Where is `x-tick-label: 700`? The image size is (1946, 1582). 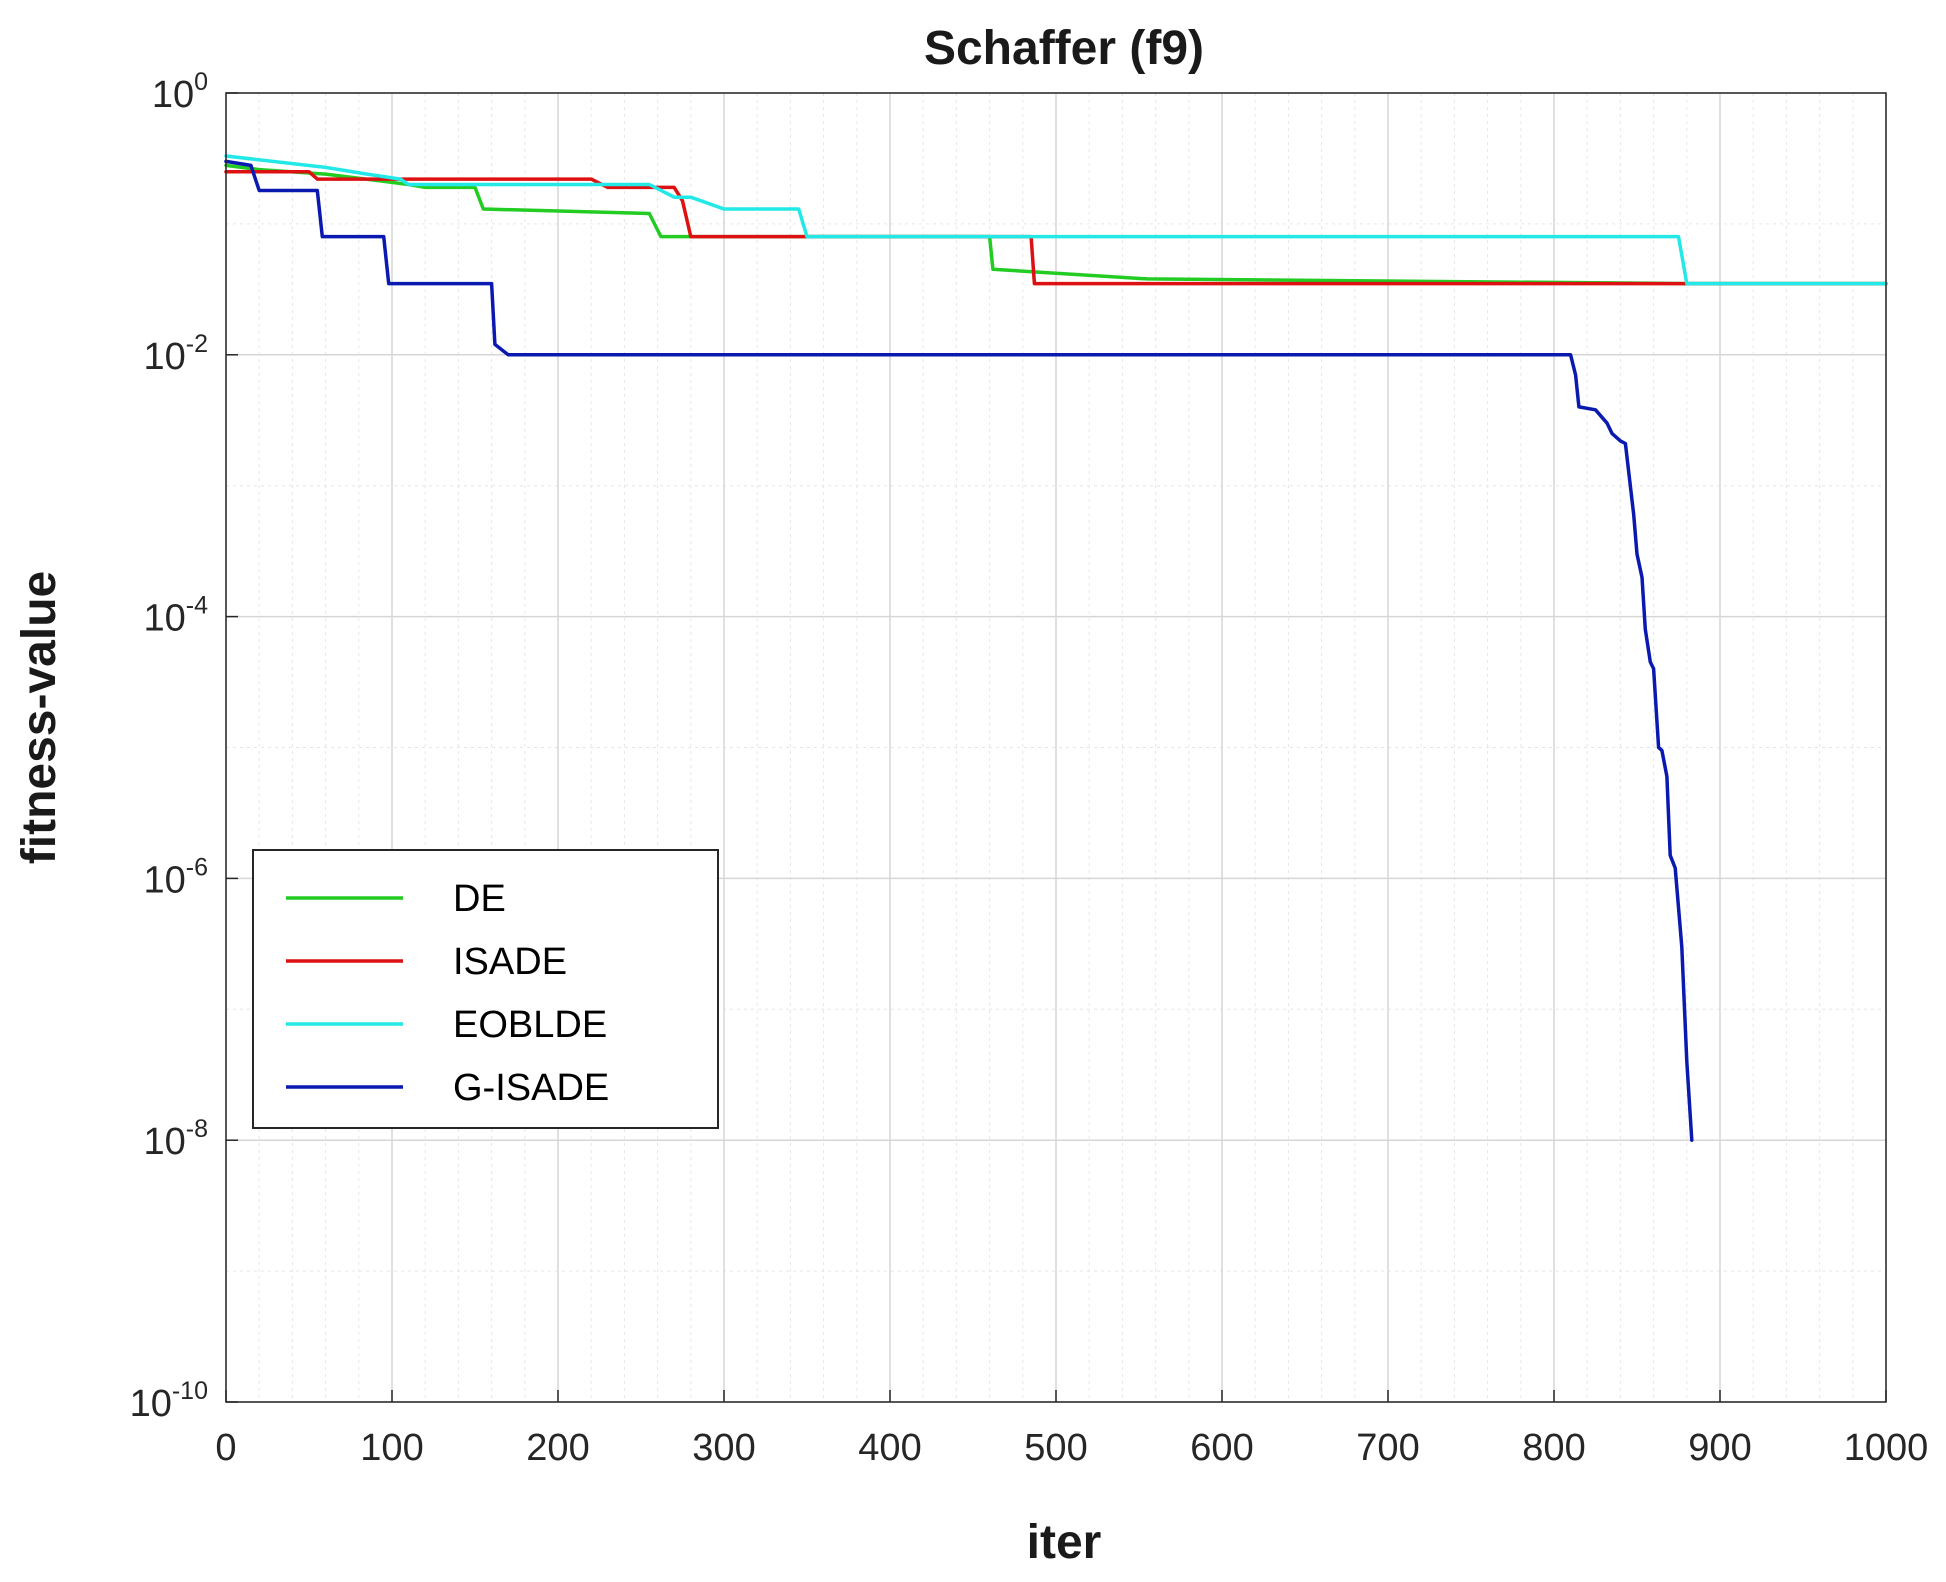
x-tick-label: 700 is located at coordinates (1387, 1448).